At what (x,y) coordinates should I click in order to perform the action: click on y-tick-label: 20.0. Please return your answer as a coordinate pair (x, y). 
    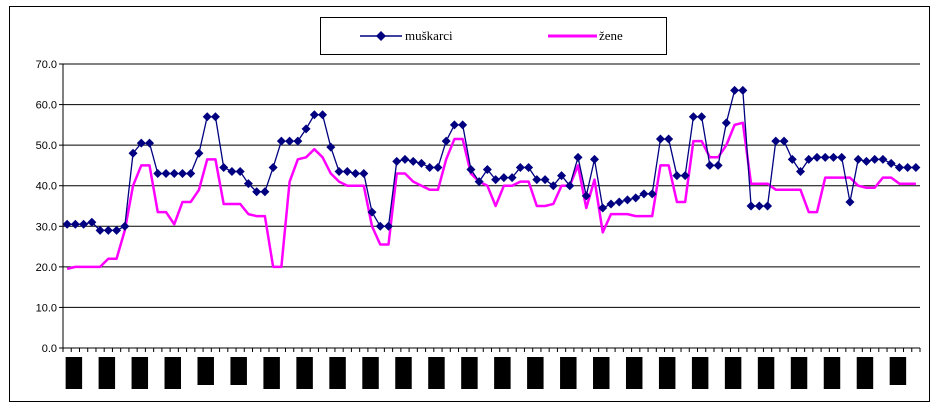
    Looking at the image, I should click on (46, 268).